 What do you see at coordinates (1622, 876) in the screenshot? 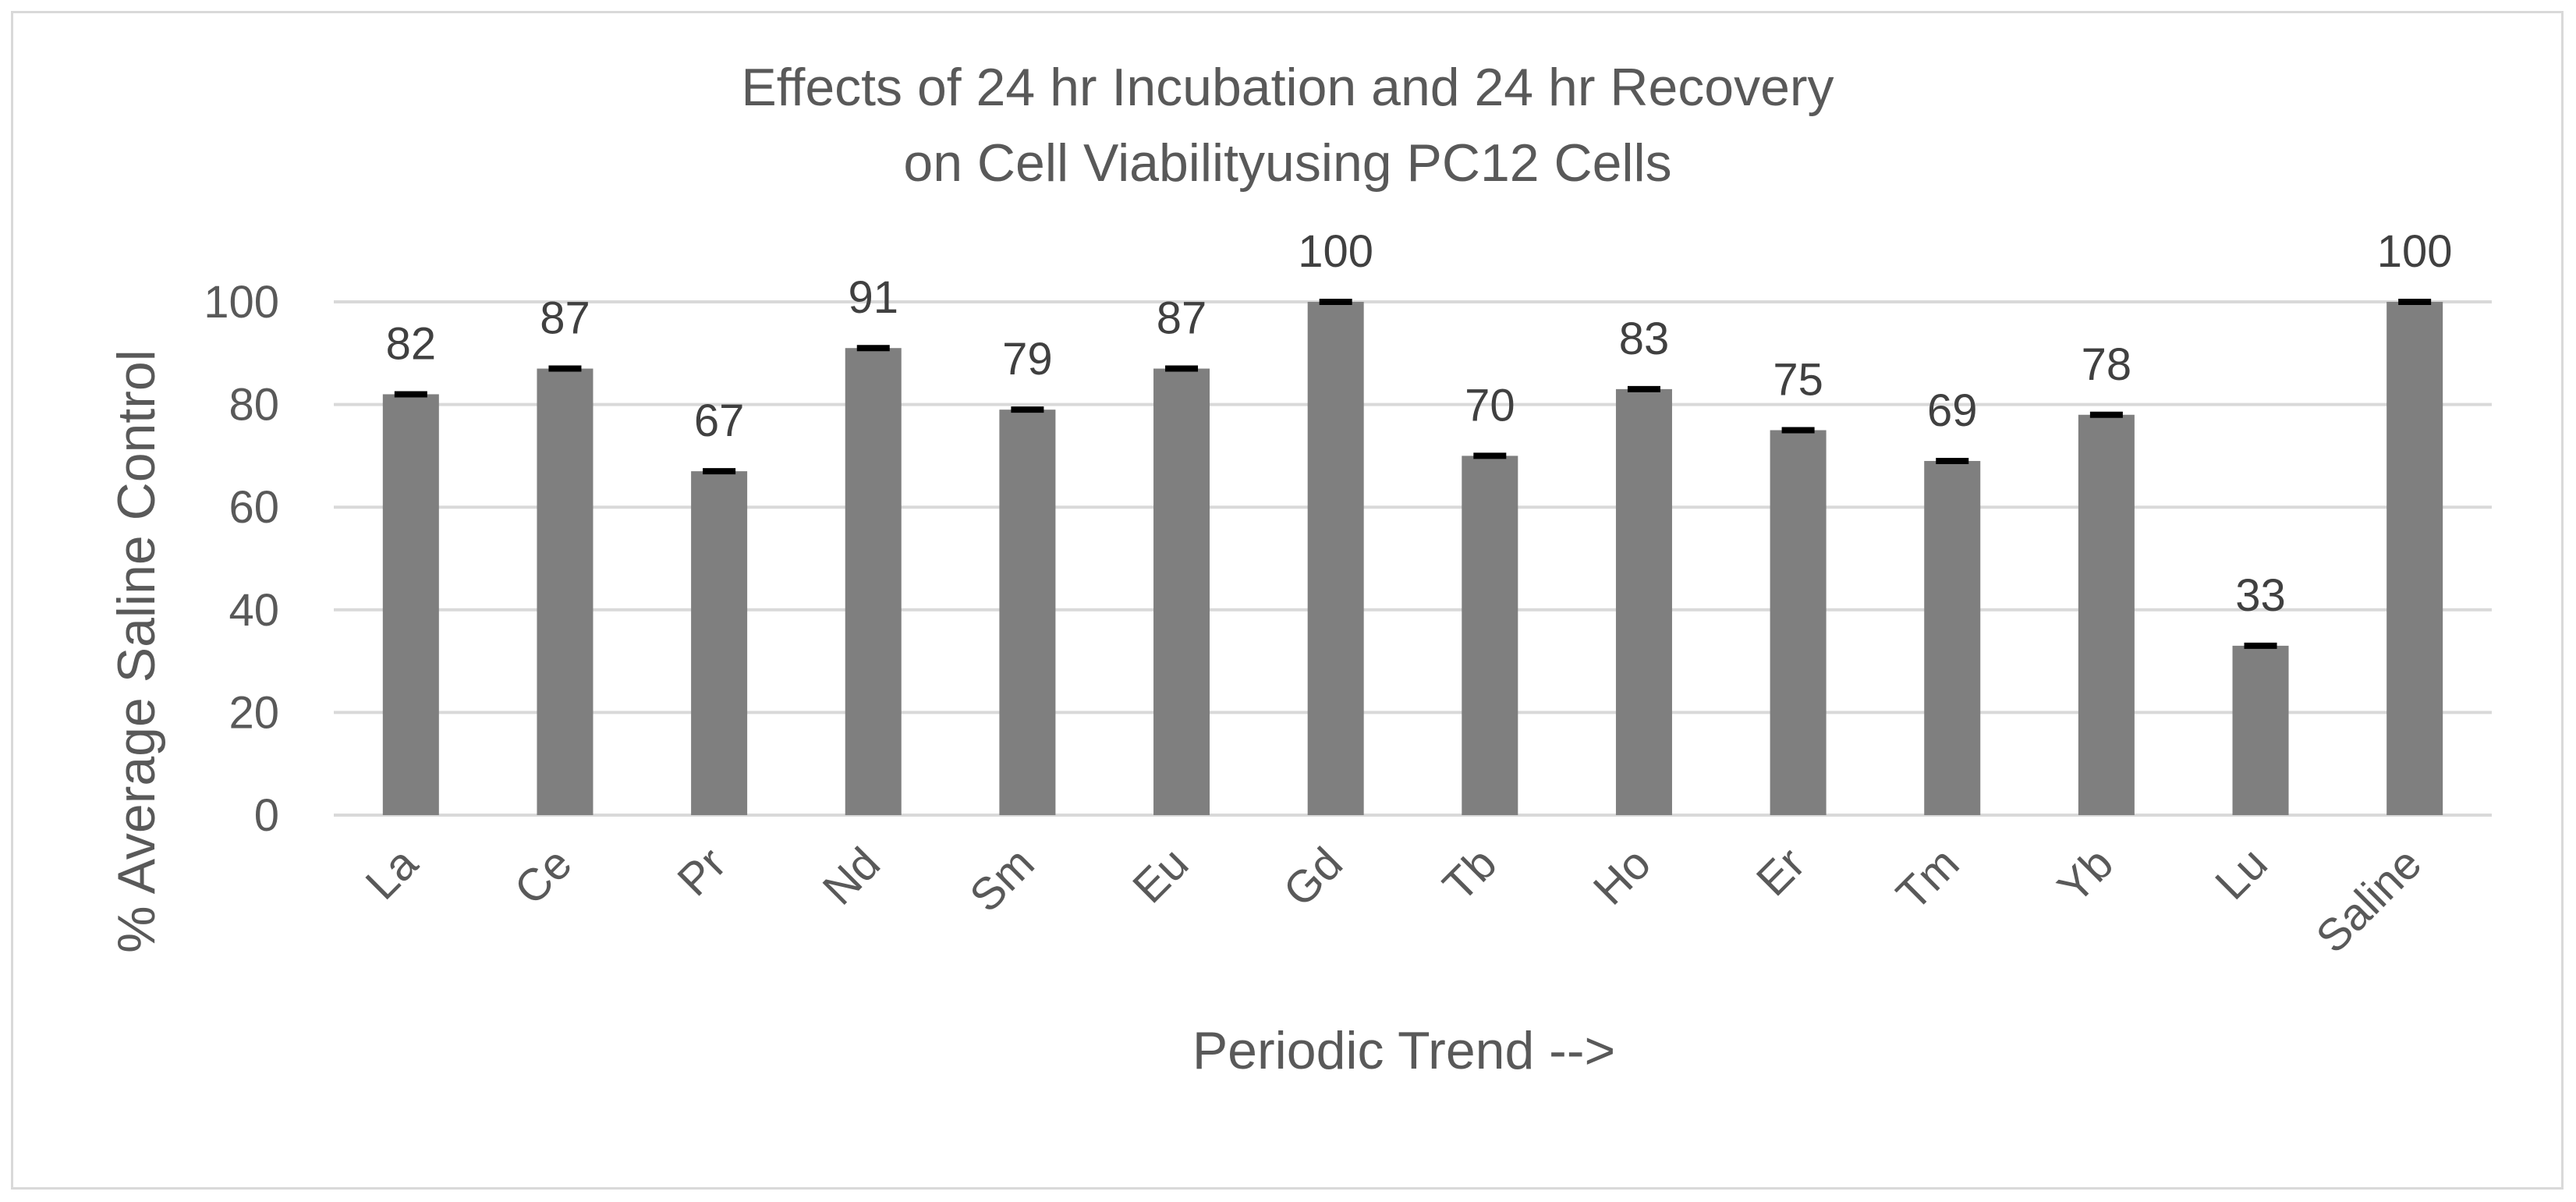
I see `x-tick-label: Ho` at bounding box center [1622, 876].